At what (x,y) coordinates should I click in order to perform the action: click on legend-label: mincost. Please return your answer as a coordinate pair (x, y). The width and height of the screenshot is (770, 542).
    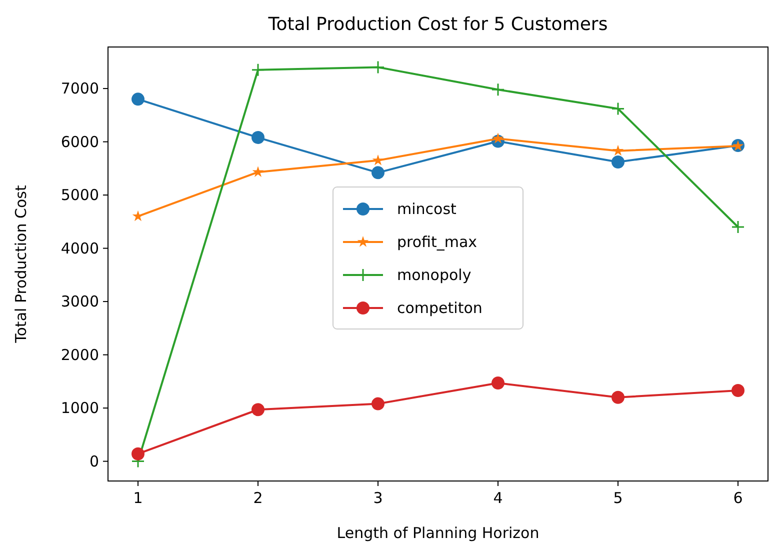
    Looking at the image, I should click on (427, 209).